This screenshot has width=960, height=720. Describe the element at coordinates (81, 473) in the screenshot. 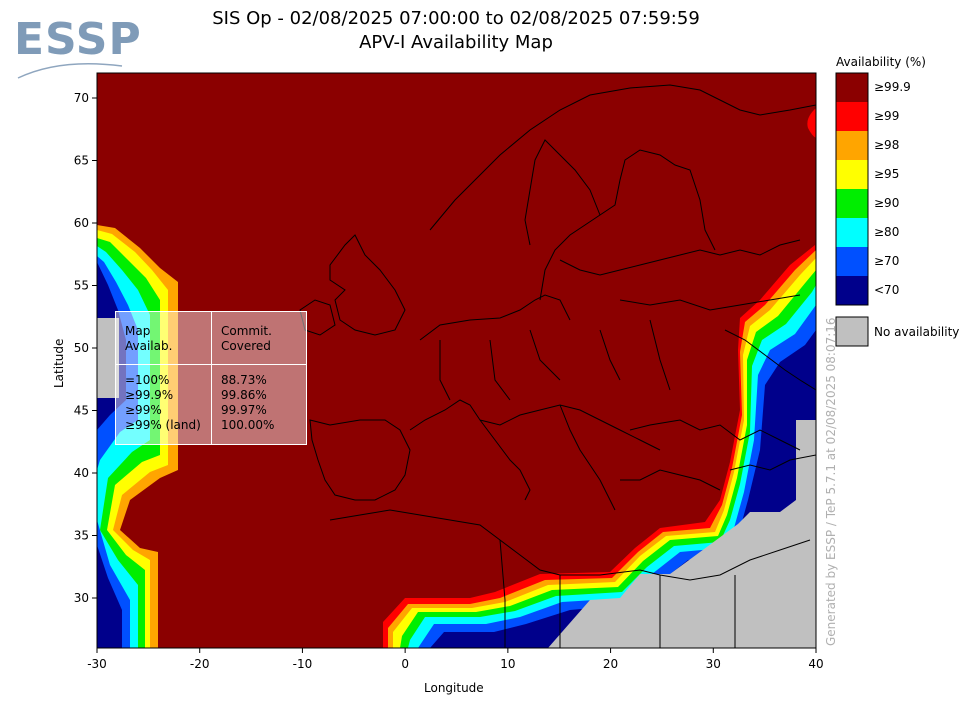

I see `y-tick-label: 40` at that location.